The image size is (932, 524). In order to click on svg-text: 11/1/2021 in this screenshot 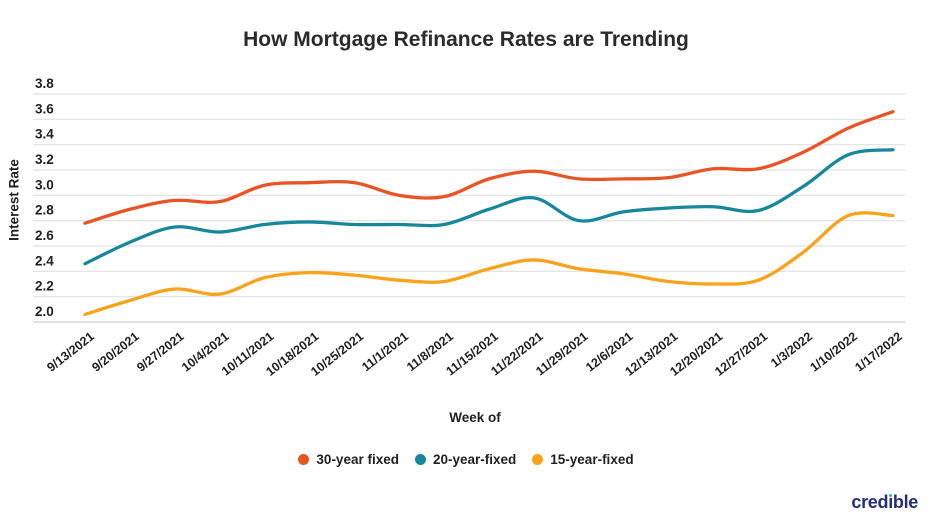, I will do `click(385, 351)`.